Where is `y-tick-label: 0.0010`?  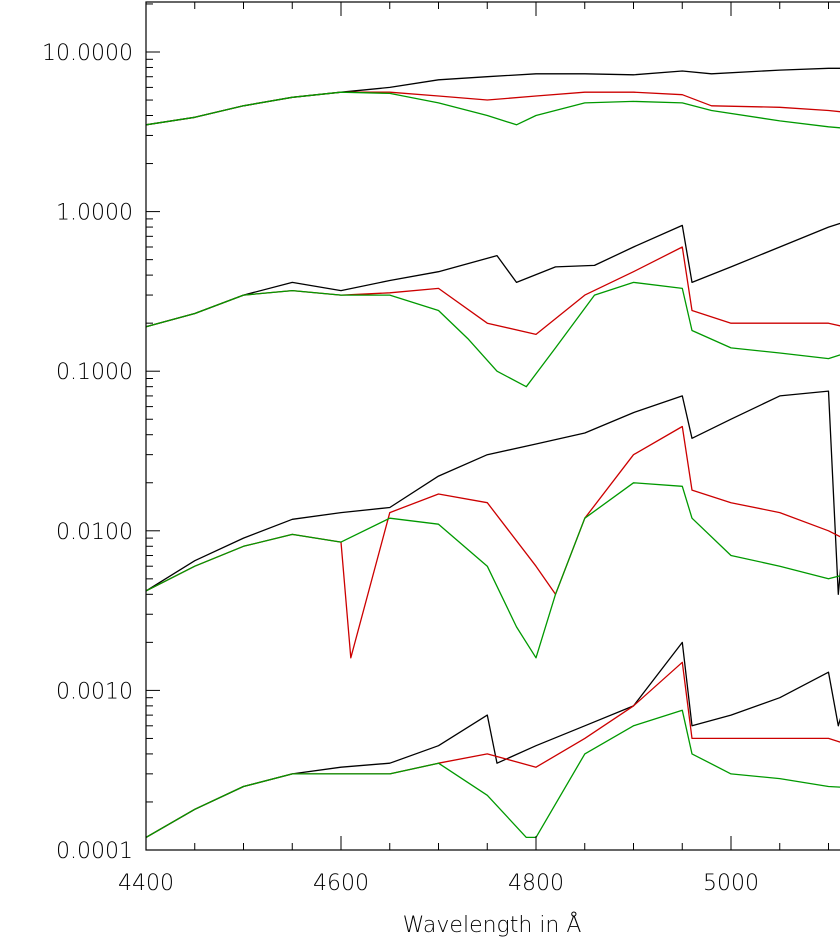
y-tick-label: 0.0010 is located at coordinates (94, 691).